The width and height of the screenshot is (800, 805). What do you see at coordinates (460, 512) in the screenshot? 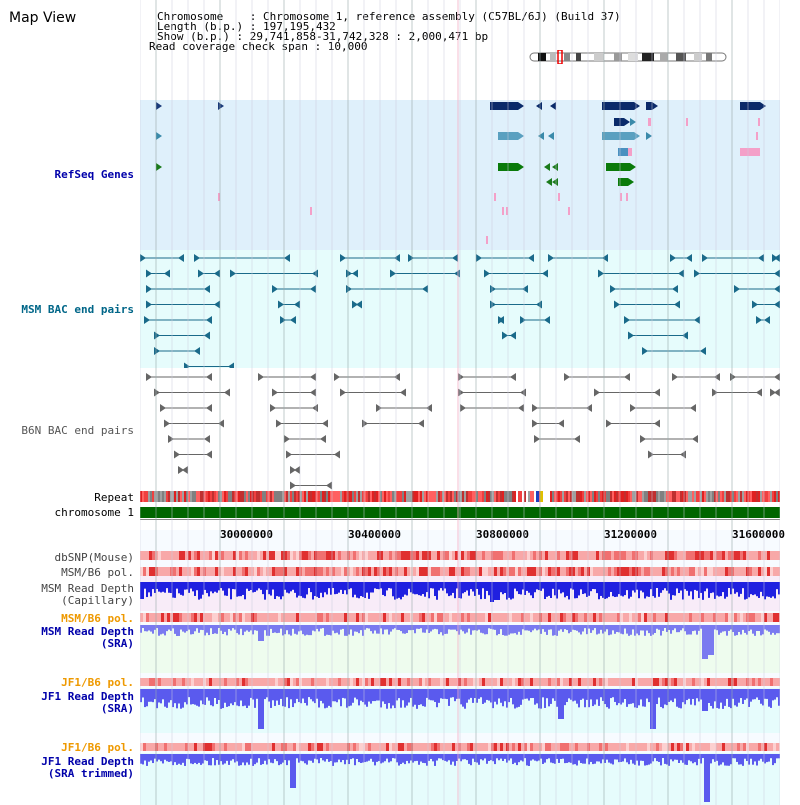
I see `chromosome-bar` at bounding box center [460, 512].